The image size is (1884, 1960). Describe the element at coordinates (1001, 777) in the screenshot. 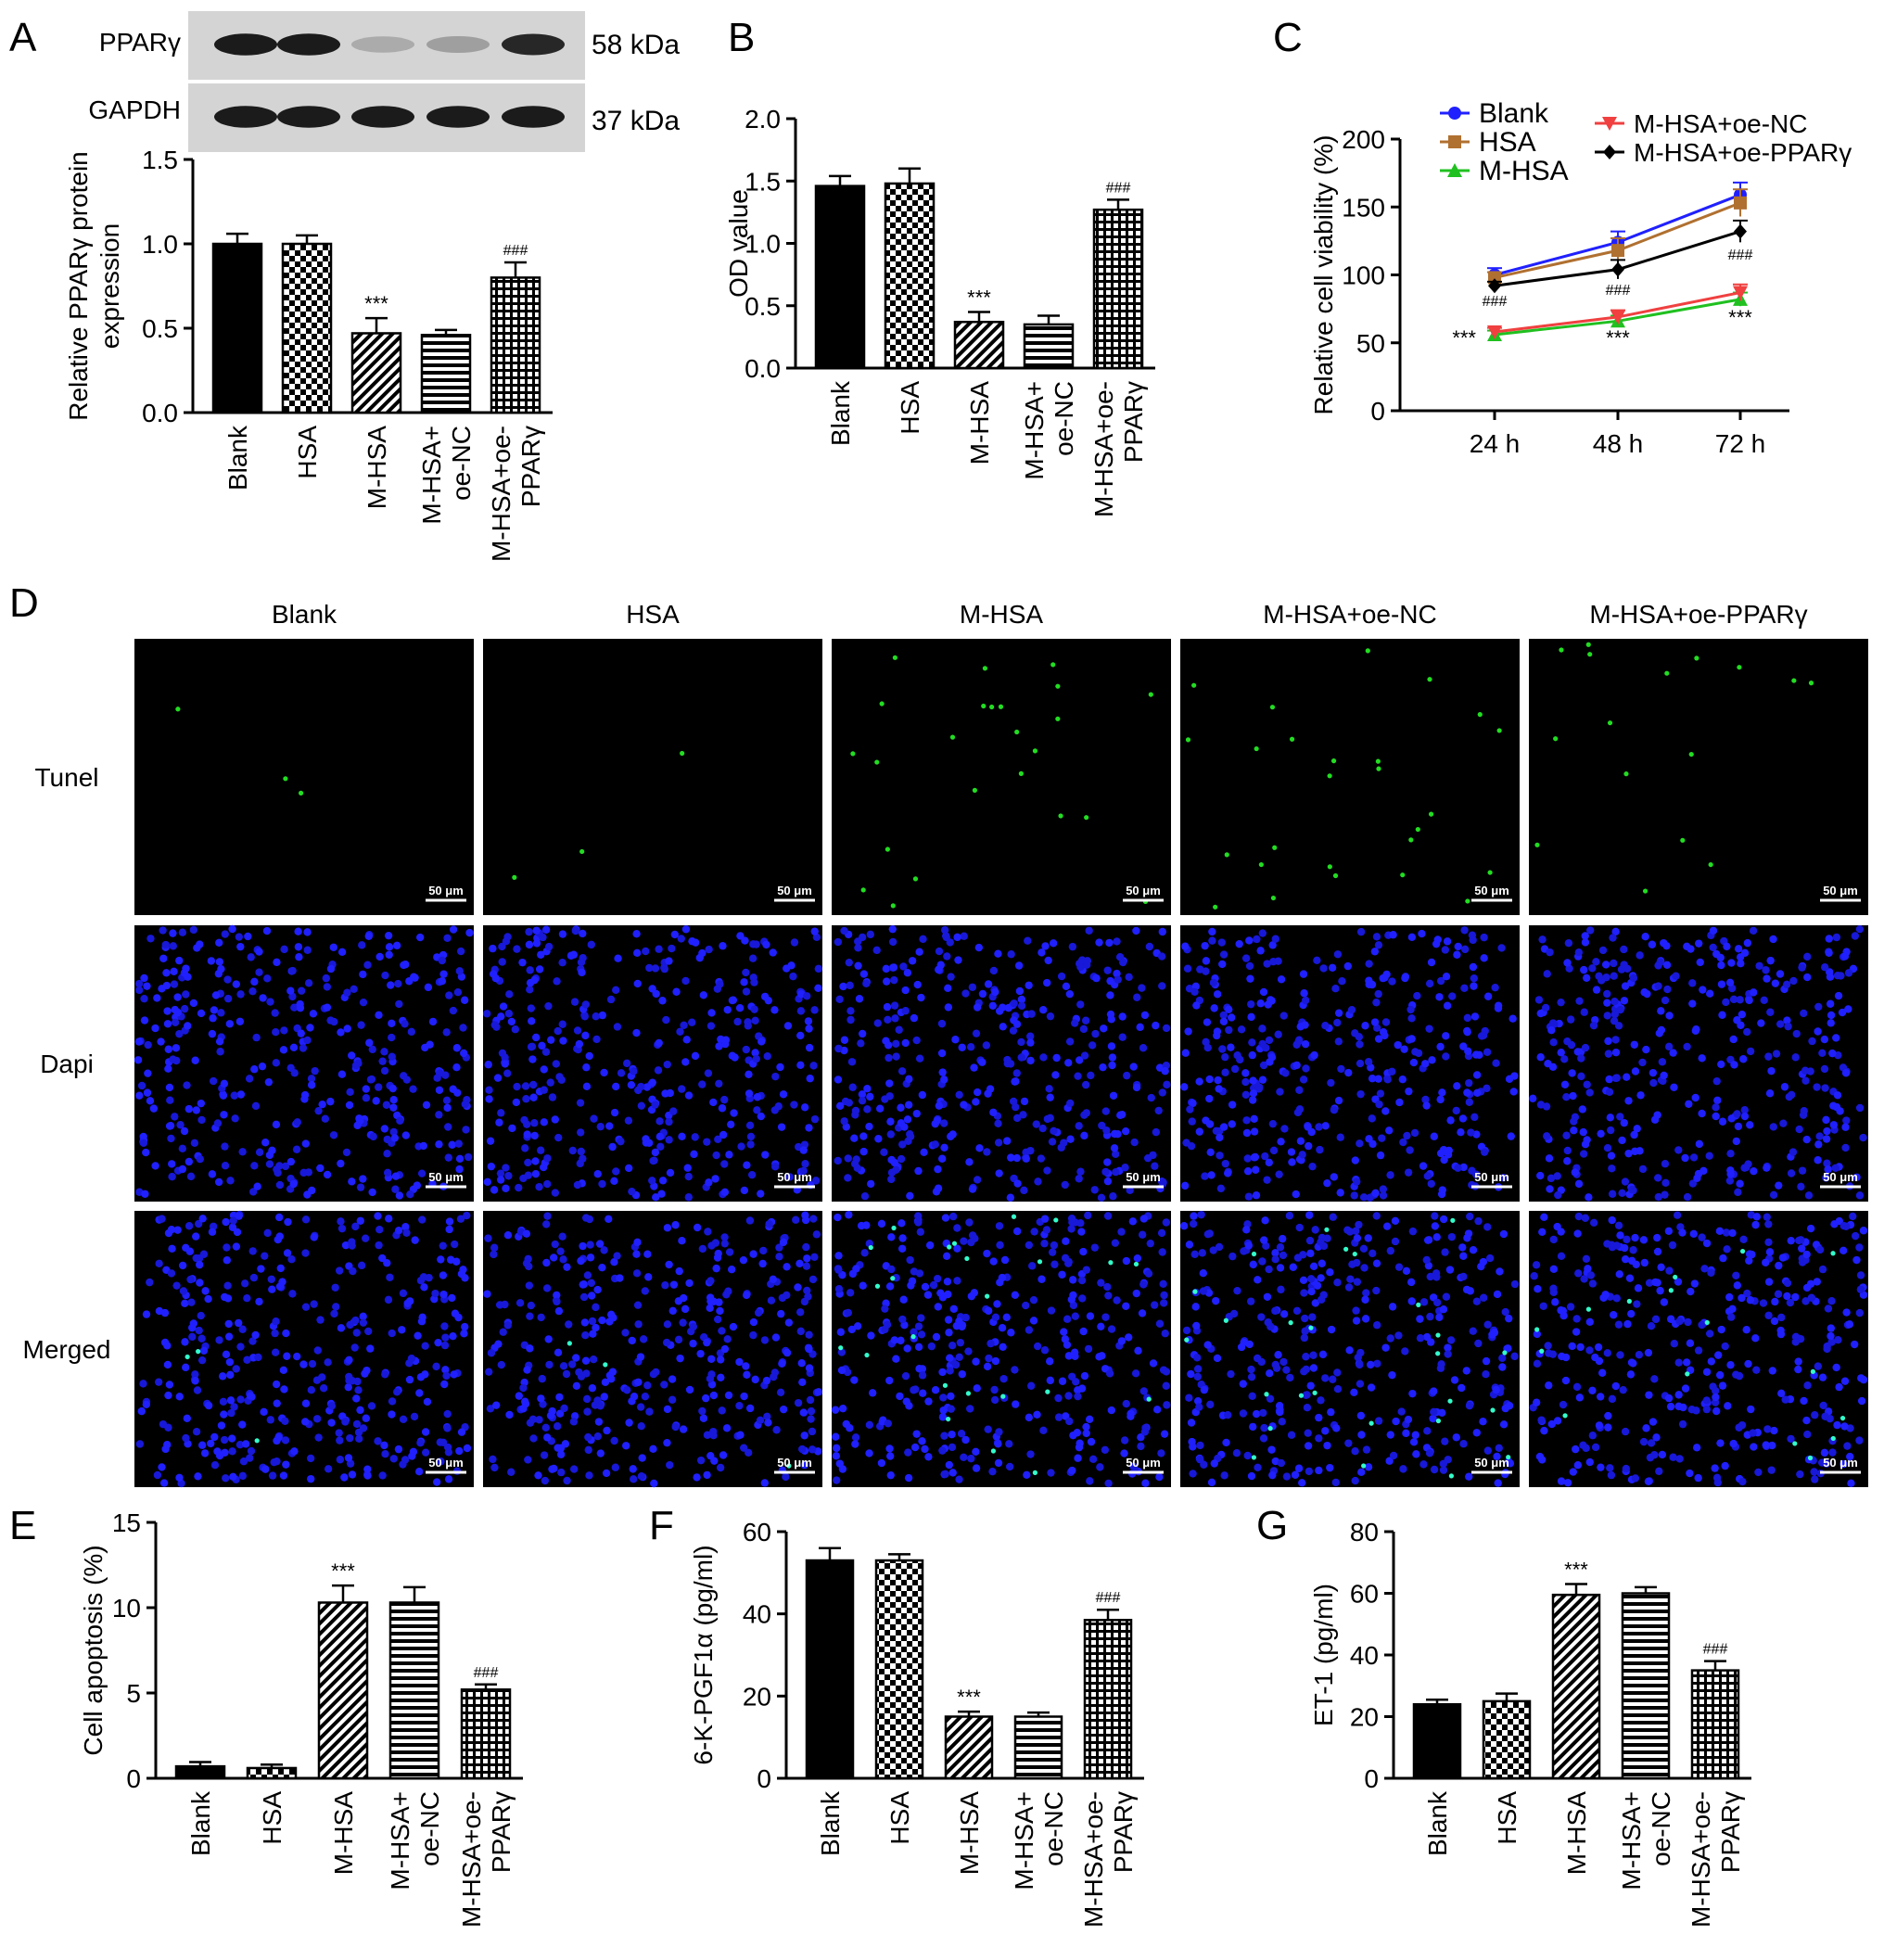

I see `micrograph` at that location.